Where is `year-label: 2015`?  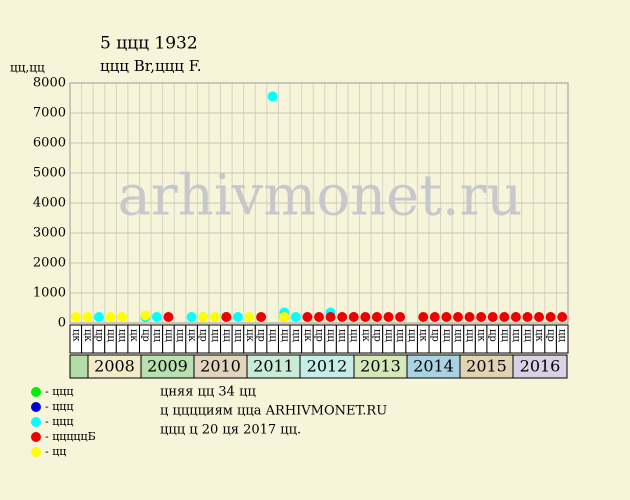
year-label: 2015 is located at coordinates (486, 366).